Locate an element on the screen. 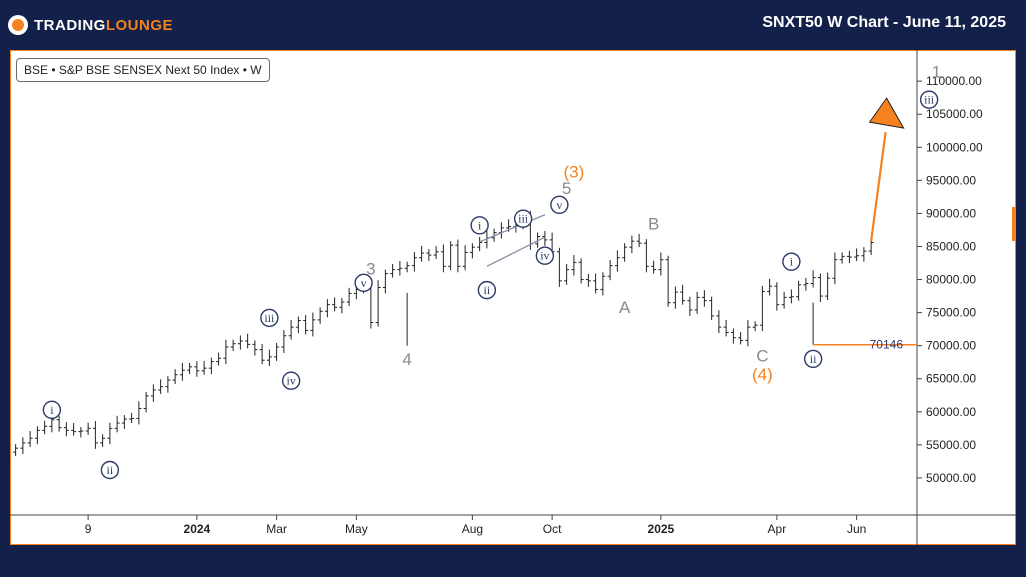 The height and width of the screenshot is (577, 1026). wave-label: A is located at coordinates (625, 307).